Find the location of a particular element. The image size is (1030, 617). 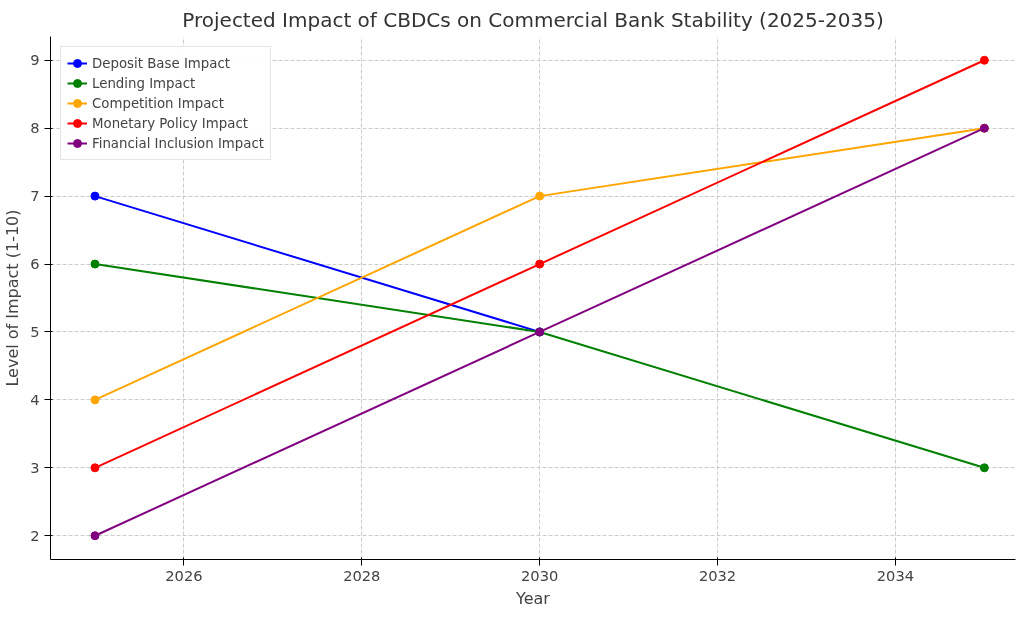

y-tick-label: 3 is located at coordinates (35, 467).